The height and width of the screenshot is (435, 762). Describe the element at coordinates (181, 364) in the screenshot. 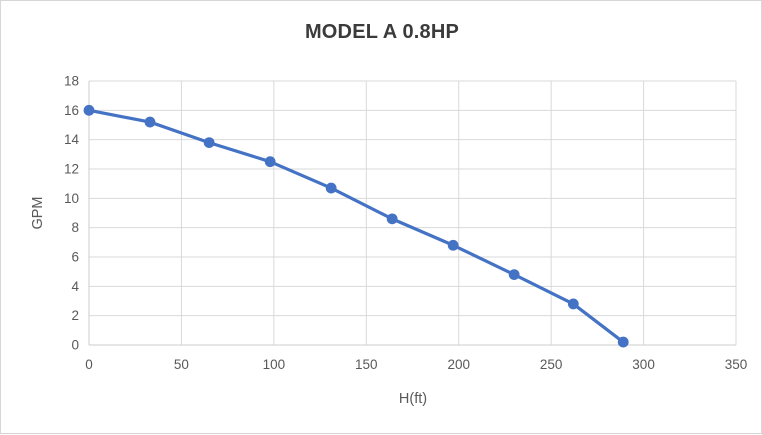

I see `x-tick-label: 50` at that location.